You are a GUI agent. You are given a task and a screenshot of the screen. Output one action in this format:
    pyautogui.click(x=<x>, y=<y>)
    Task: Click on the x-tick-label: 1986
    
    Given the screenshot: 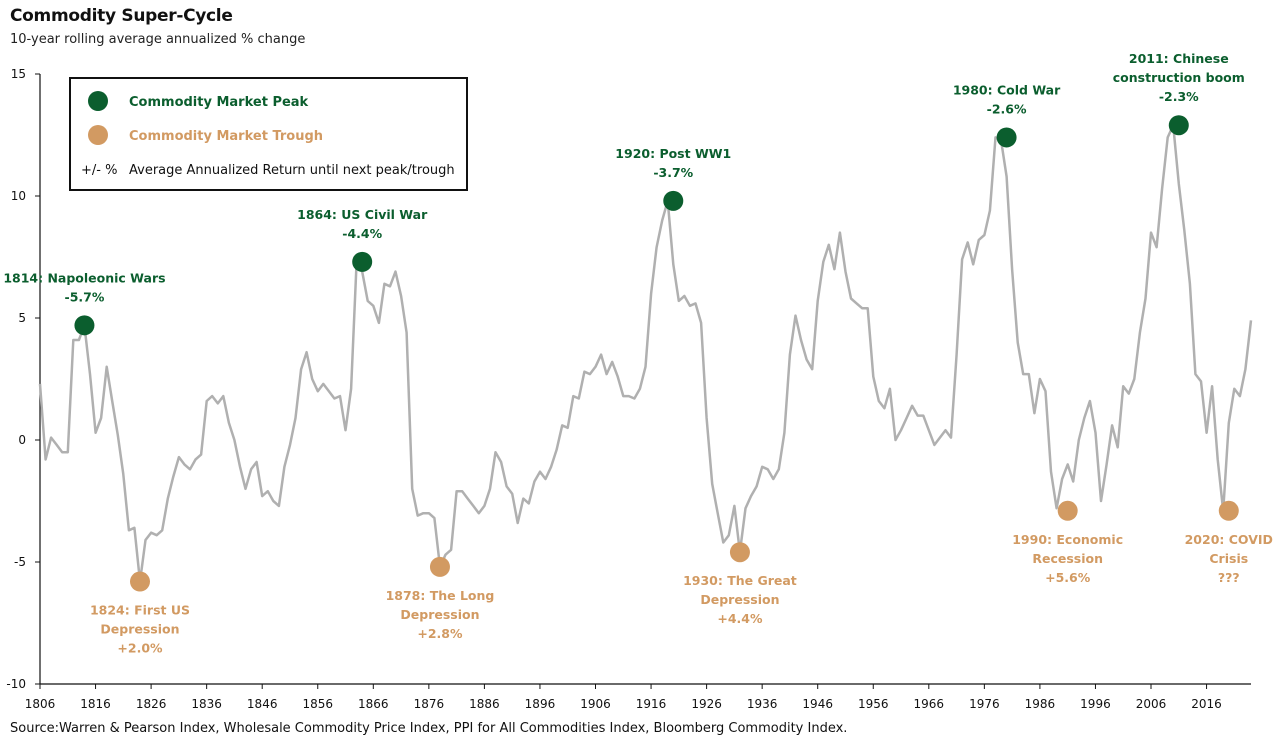 What is the action you would take?
    pyautogui.click(x=1040, y=704)
    